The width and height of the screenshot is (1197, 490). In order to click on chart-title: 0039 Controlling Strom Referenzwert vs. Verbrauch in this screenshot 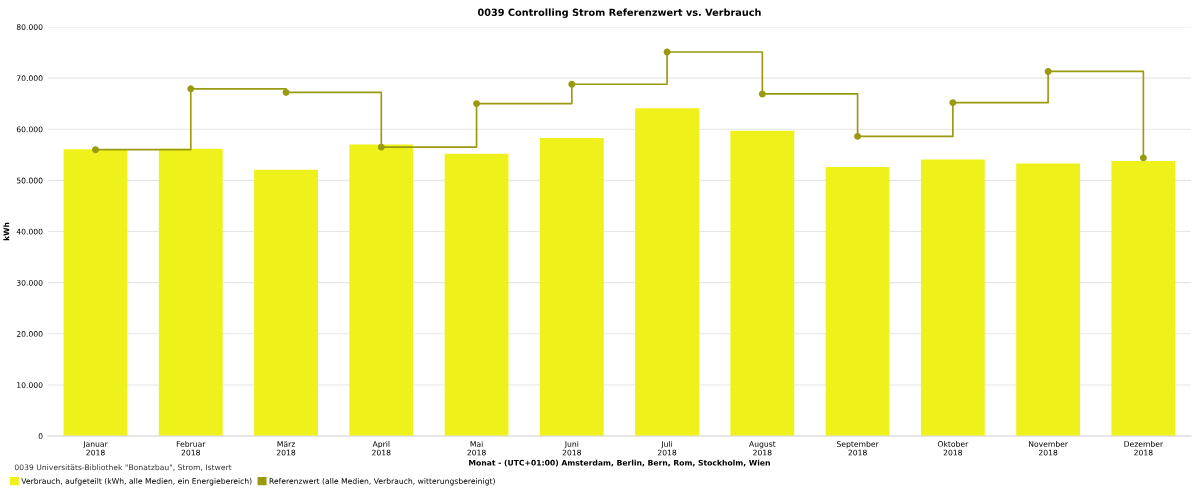, I will do `click(619, 13)`.